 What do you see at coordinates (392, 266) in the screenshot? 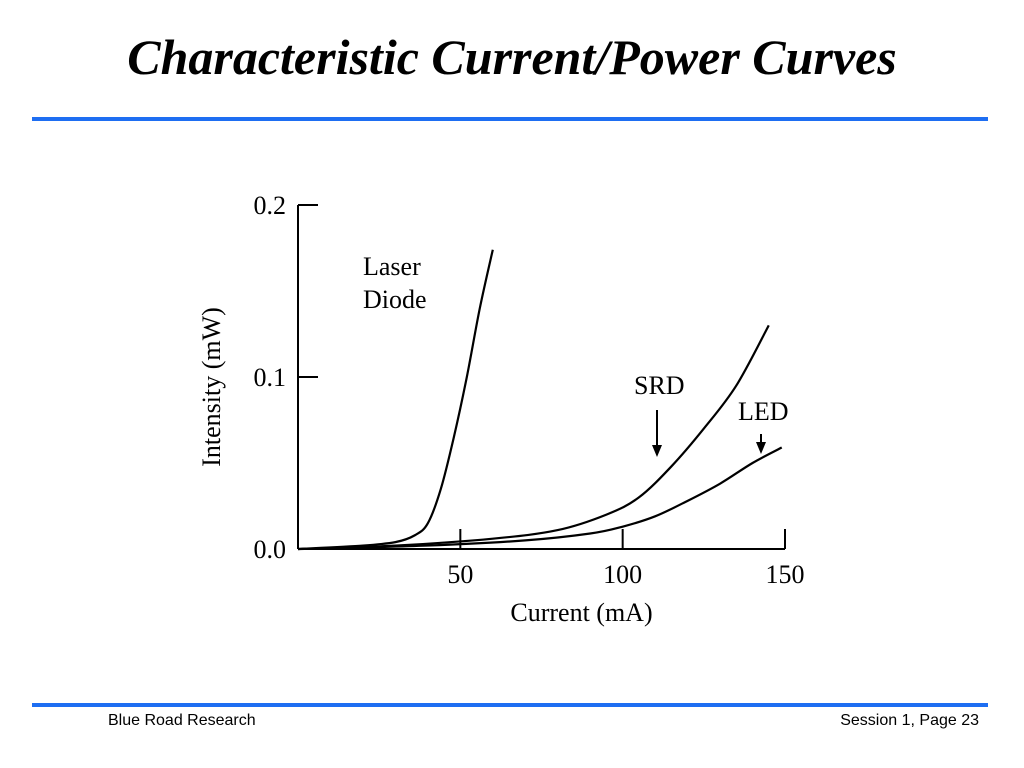
I see `series-label-laser-diode: Laser` at bounding box center [392, 266].